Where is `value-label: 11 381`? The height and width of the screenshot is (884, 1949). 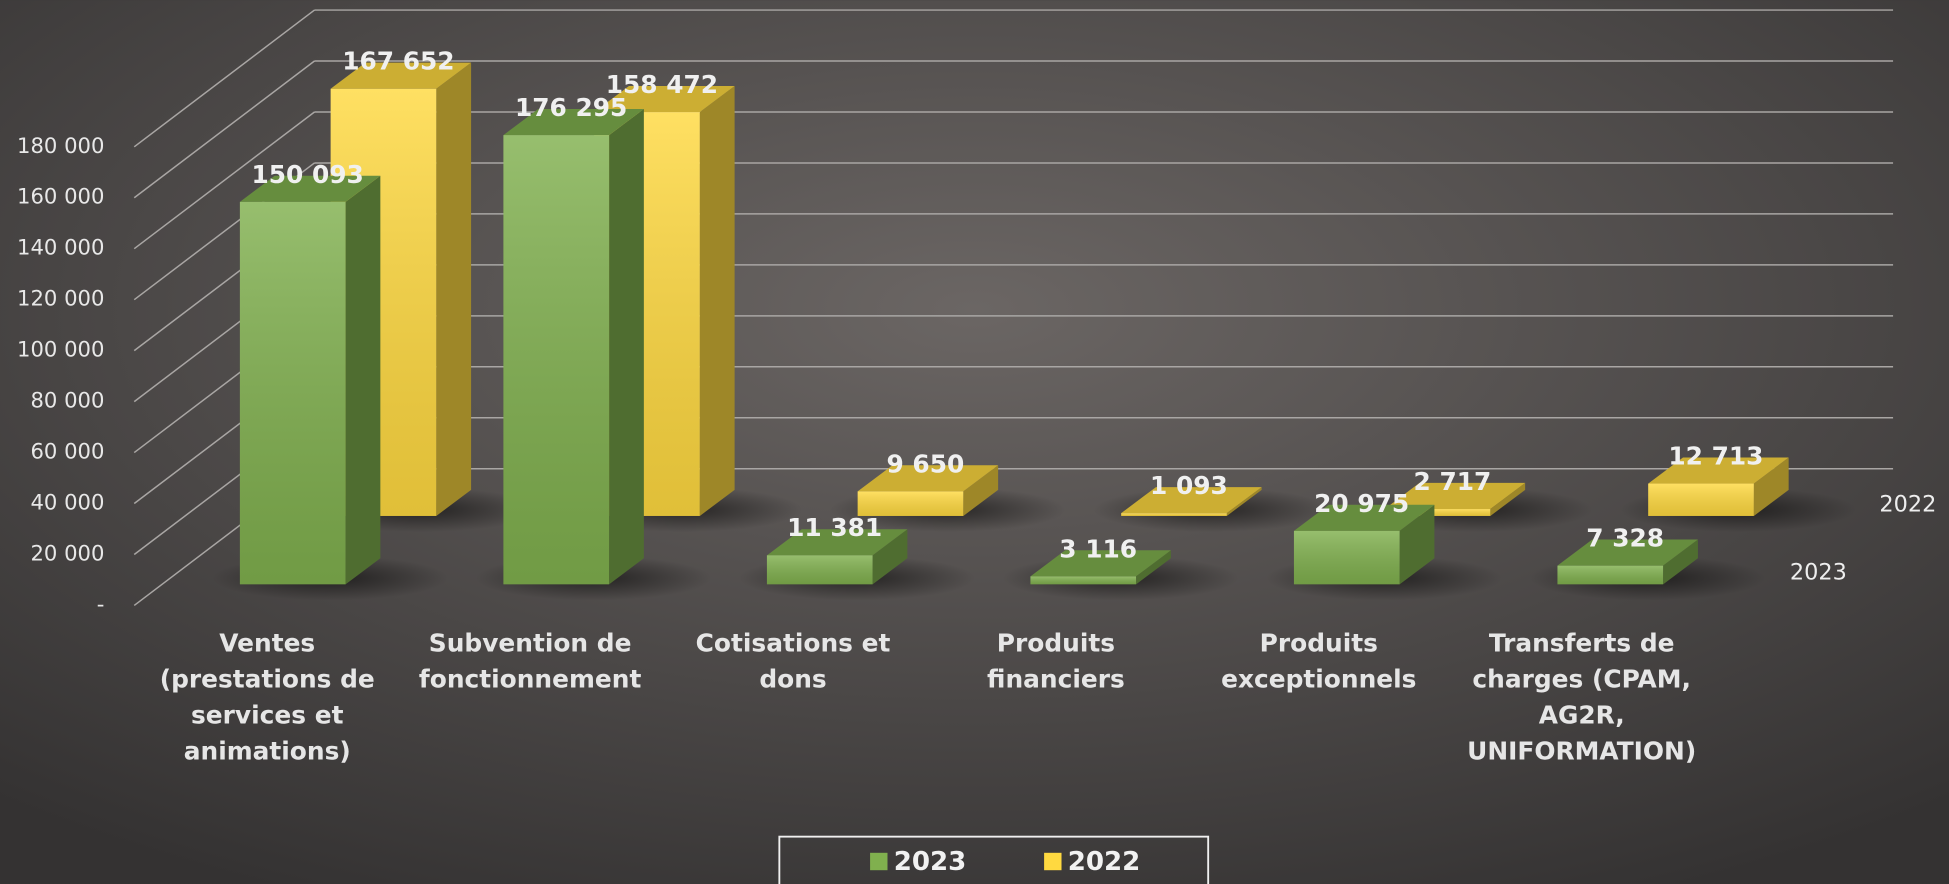 value-label: 11 381 is located at coordinates (834, 527).